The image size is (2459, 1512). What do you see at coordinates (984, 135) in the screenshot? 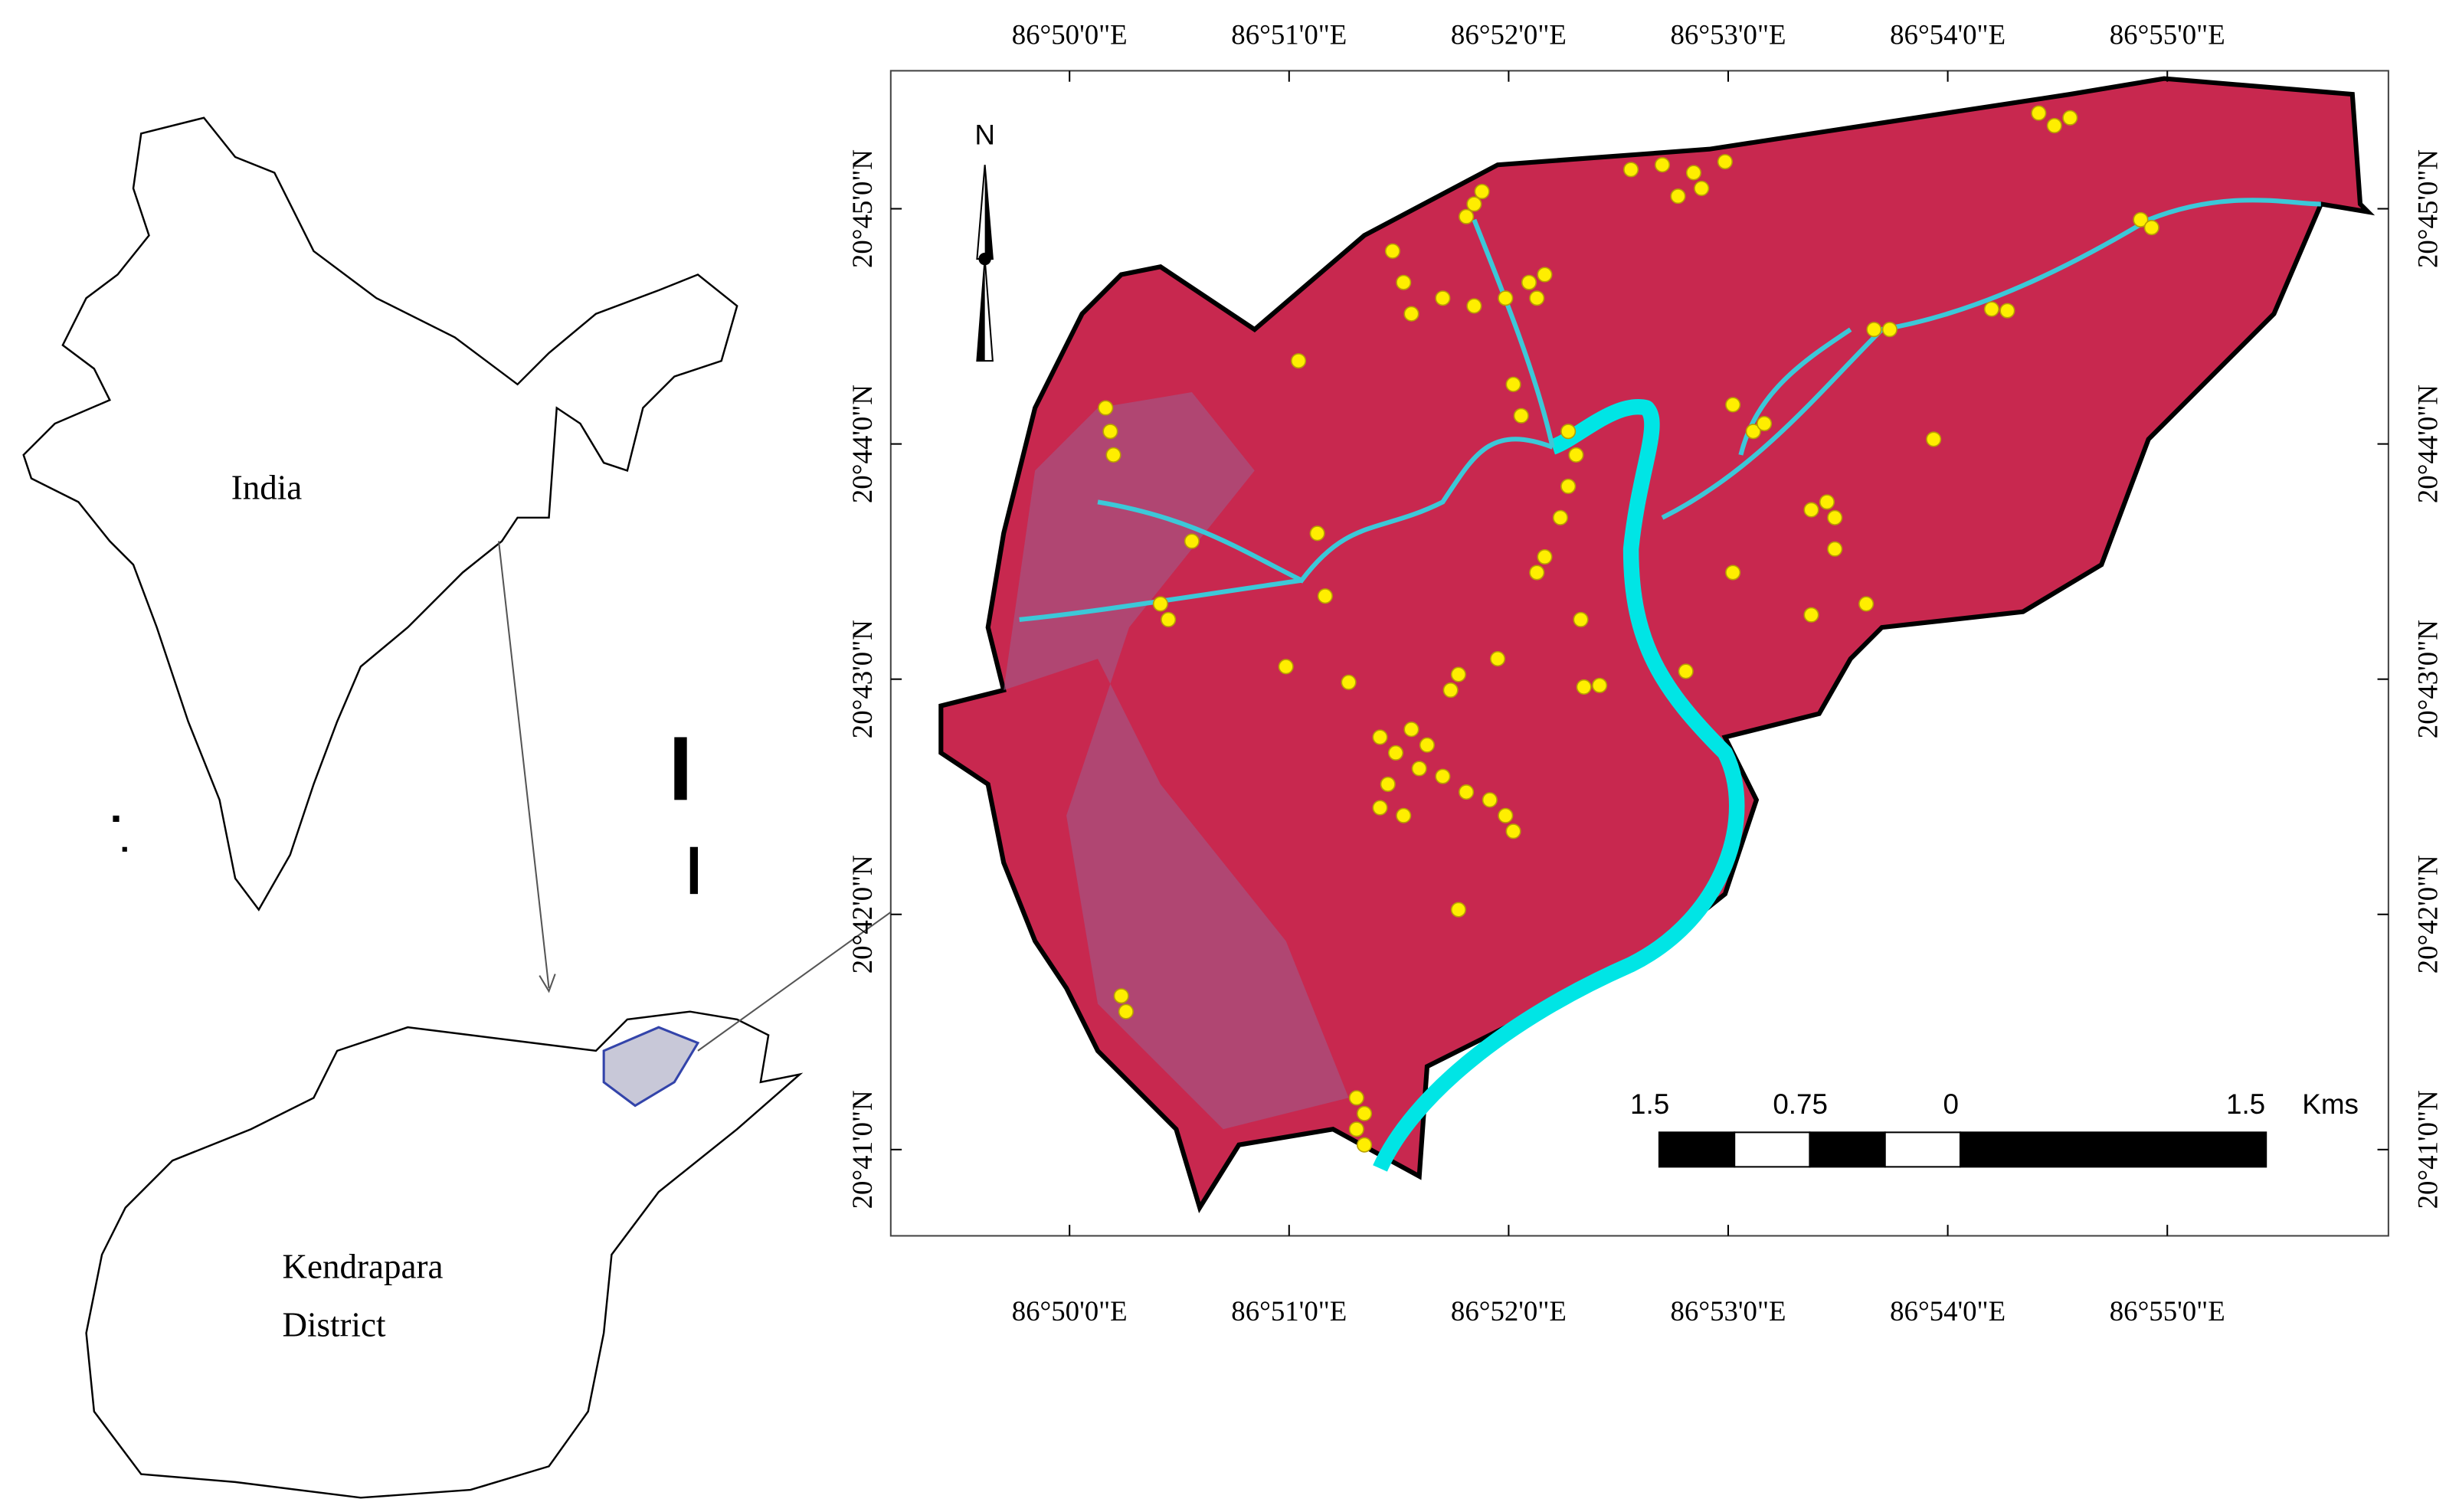
I see `north-label: N` at bounding box center [984, 135].